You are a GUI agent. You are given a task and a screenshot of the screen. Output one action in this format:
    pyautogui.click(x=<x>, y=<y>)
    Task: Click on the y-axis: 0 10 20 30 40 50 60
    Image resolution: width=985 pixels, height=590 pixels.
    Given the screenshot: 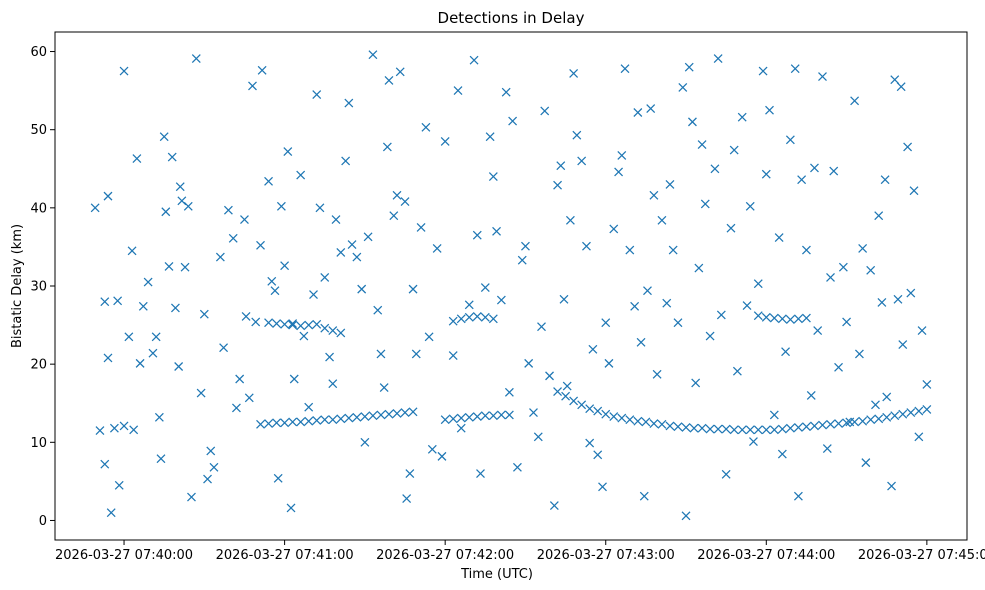 What is the action you would take?
    pyautogui.click(x=42, y=287)
    